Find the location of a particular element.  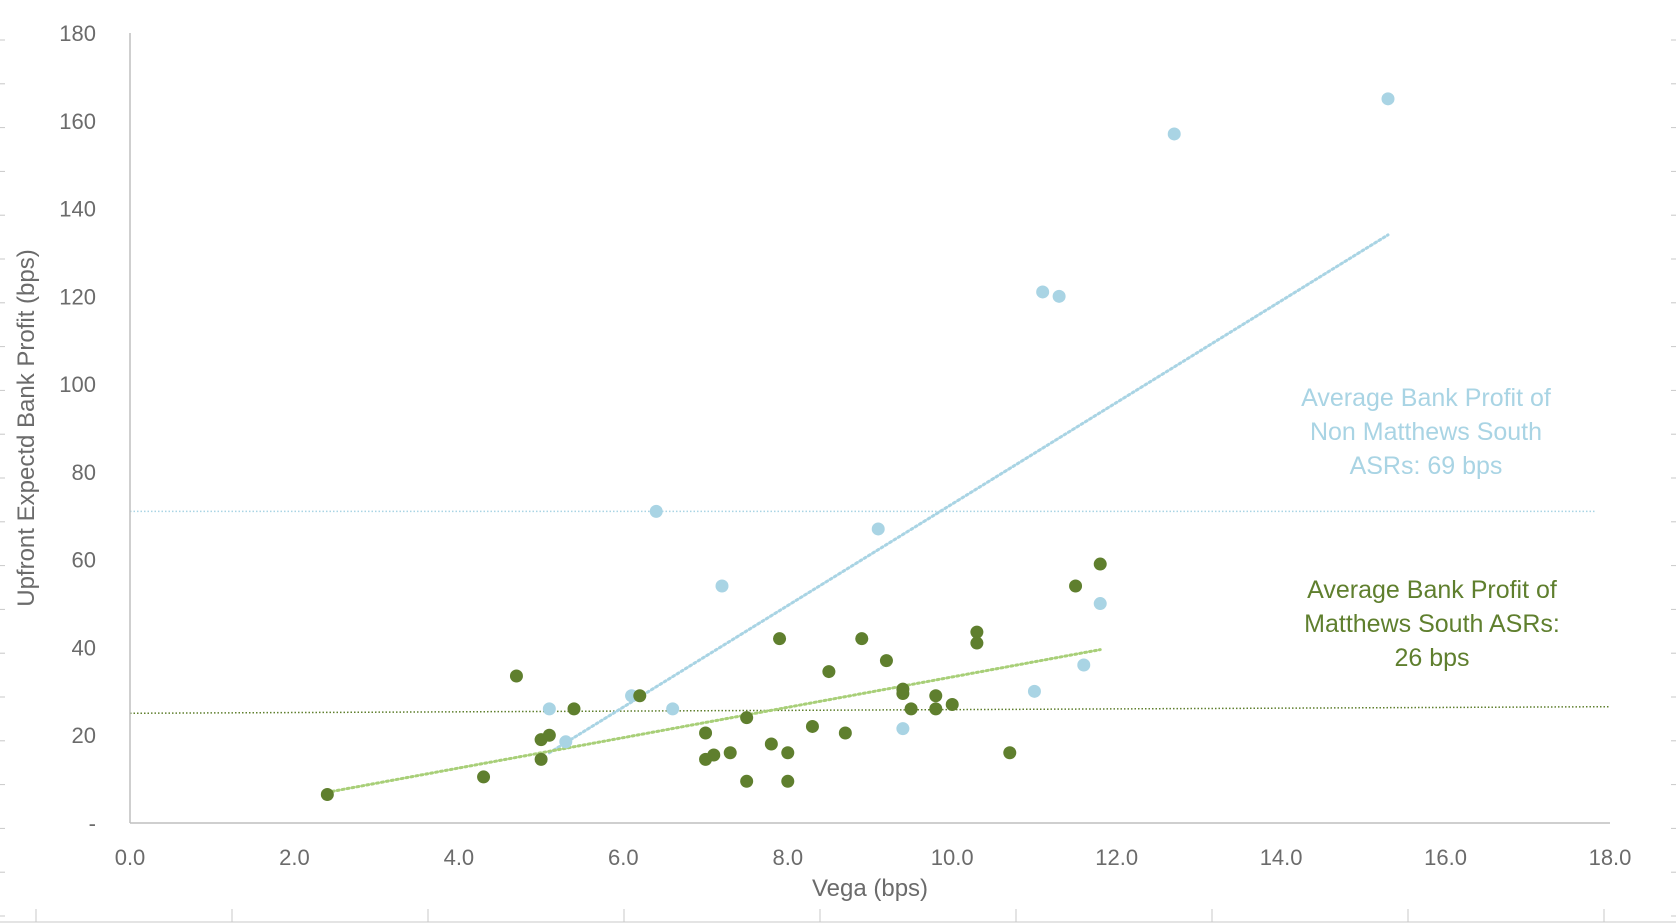

x-tick-labels: 0.0 2.0 4.0 6.0 8.0 10.0 12.0 14.0 16.0 18.0 is located at coordinates (873, 857).